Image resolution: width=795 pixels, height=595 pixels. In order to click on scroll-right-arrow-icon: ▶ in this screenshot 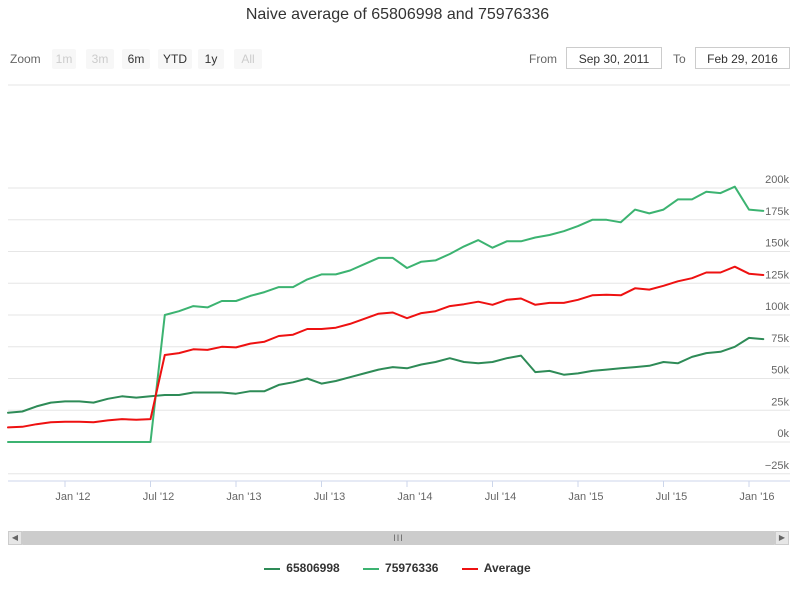, I will do `click(782, 538)`.